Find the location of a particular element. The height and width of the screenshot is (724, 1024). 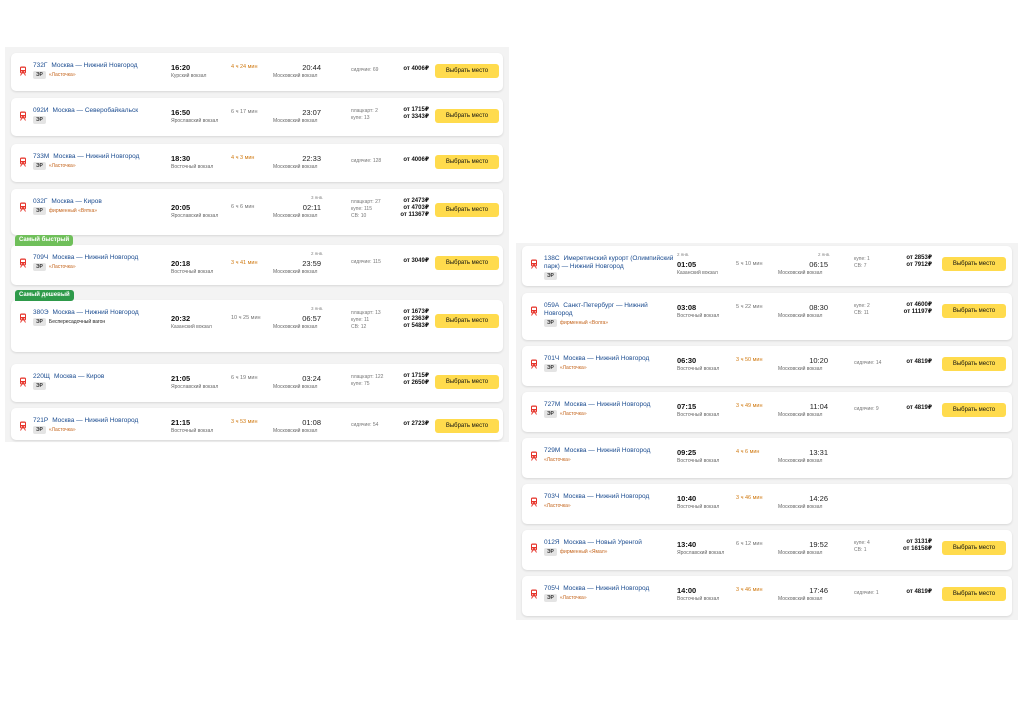

train-route: Москва — Новый Уренгой is located at coordinates (602, 542).